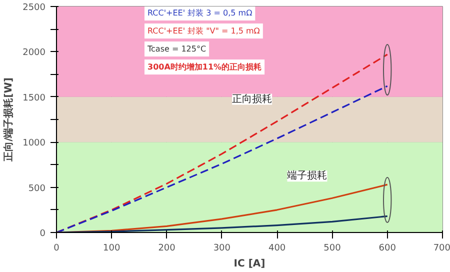 The height and width of the screenshot is (272, 450). What do you see at coordinates (204, 31) in the screenshot?
I see `annotation: RCC'+EE' 封装 "V" = 1,5 mΩ` at bounding box center [204, 31].